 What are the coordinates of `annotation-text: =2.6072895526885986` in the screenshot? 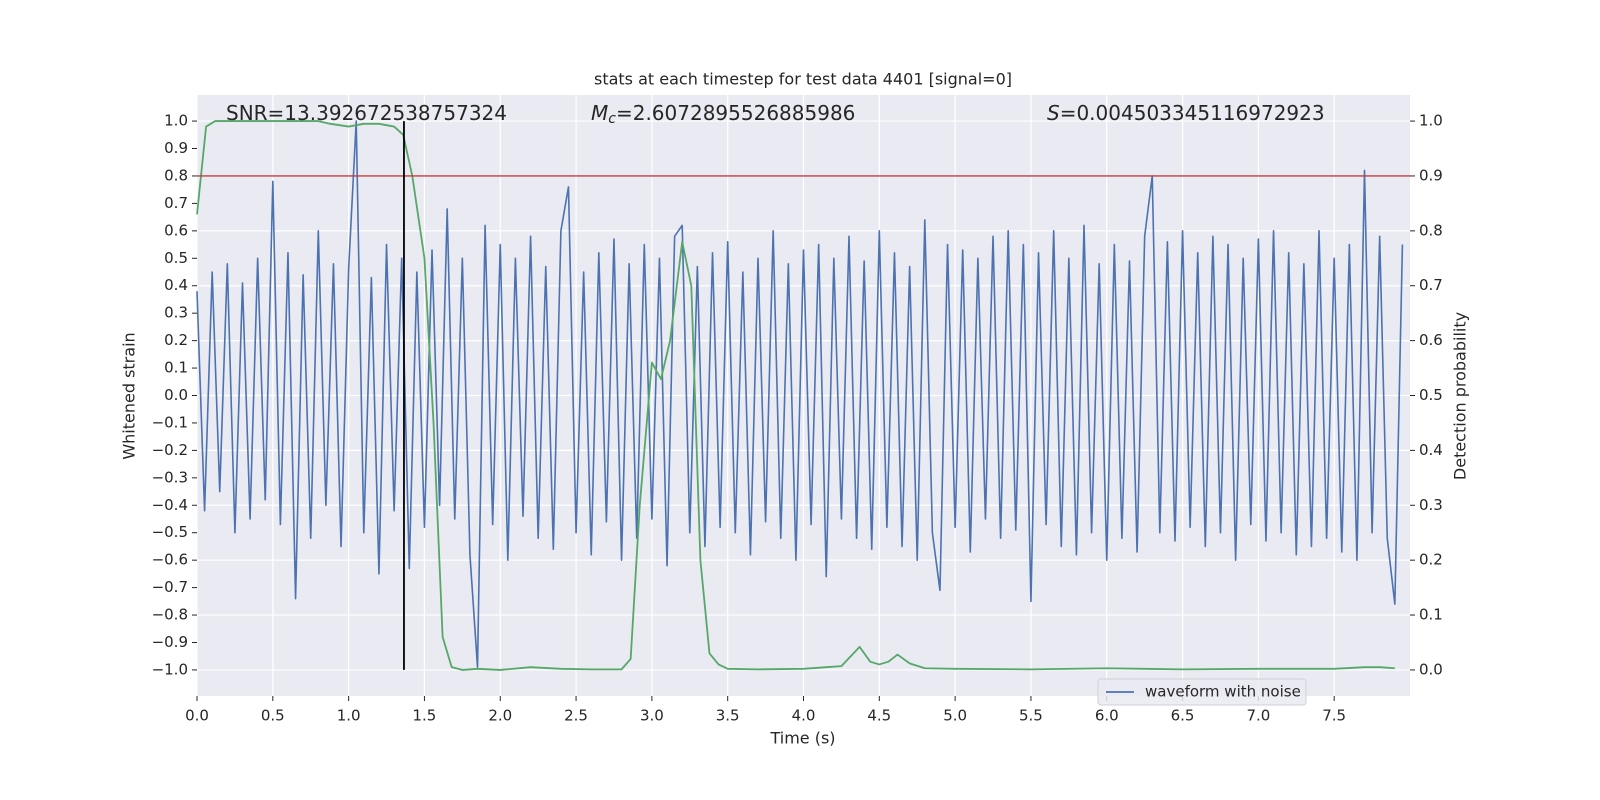 It's located at (735, 113).